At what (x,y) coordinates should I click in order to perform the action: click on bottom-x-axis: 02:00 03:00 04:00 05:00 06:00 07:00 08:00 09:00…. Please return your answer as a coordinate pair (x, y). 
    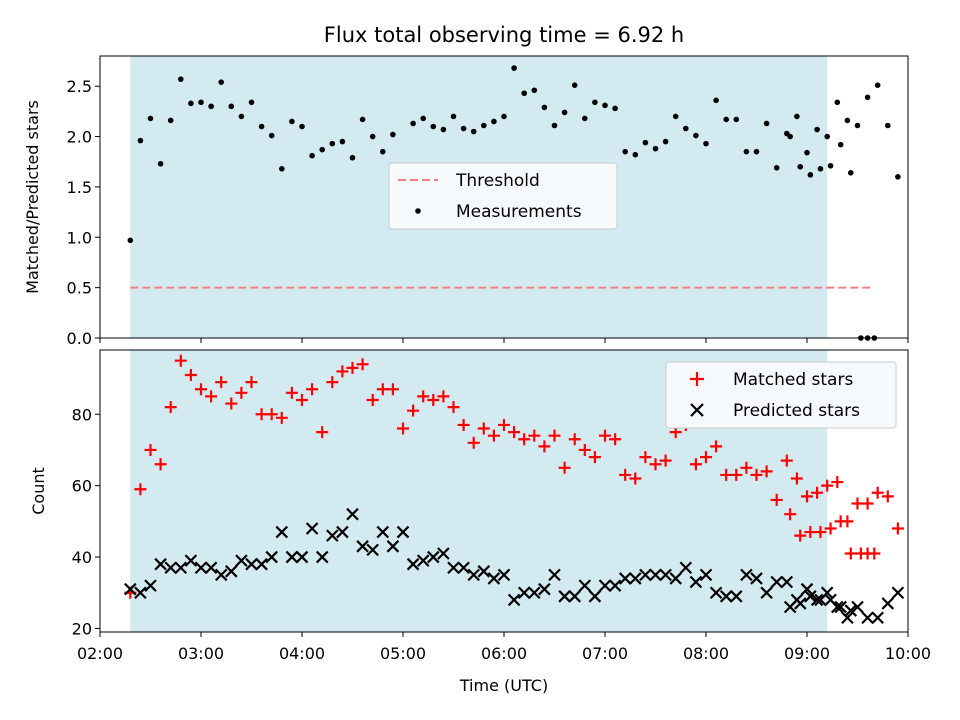
    Looking at the image, I should click on (504, 647).